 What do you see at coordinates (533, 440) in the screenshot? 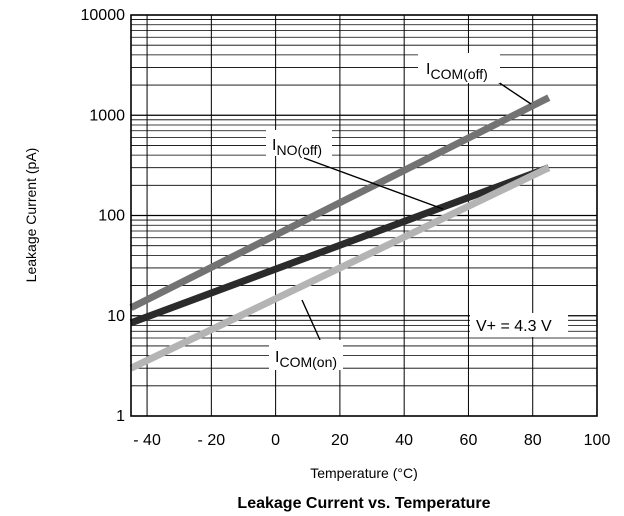
I see `x-tick-label: 80` at bounding box center [533, 440].